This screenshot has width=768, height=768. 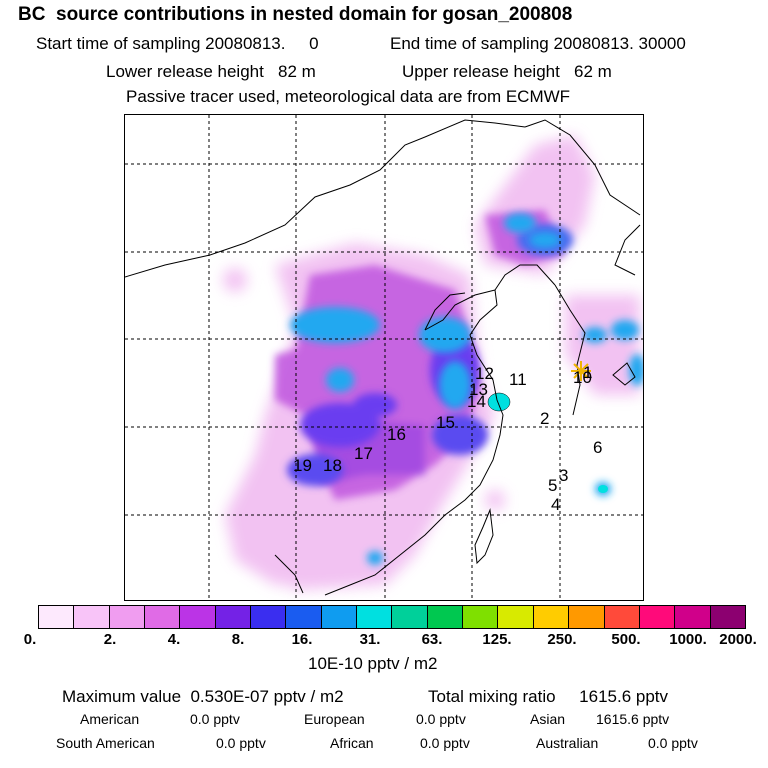 What do you see at coordinates (302, 639) in the screenshot?
I see `colorbar-tick: 16.` at bounding box center [302, 639].